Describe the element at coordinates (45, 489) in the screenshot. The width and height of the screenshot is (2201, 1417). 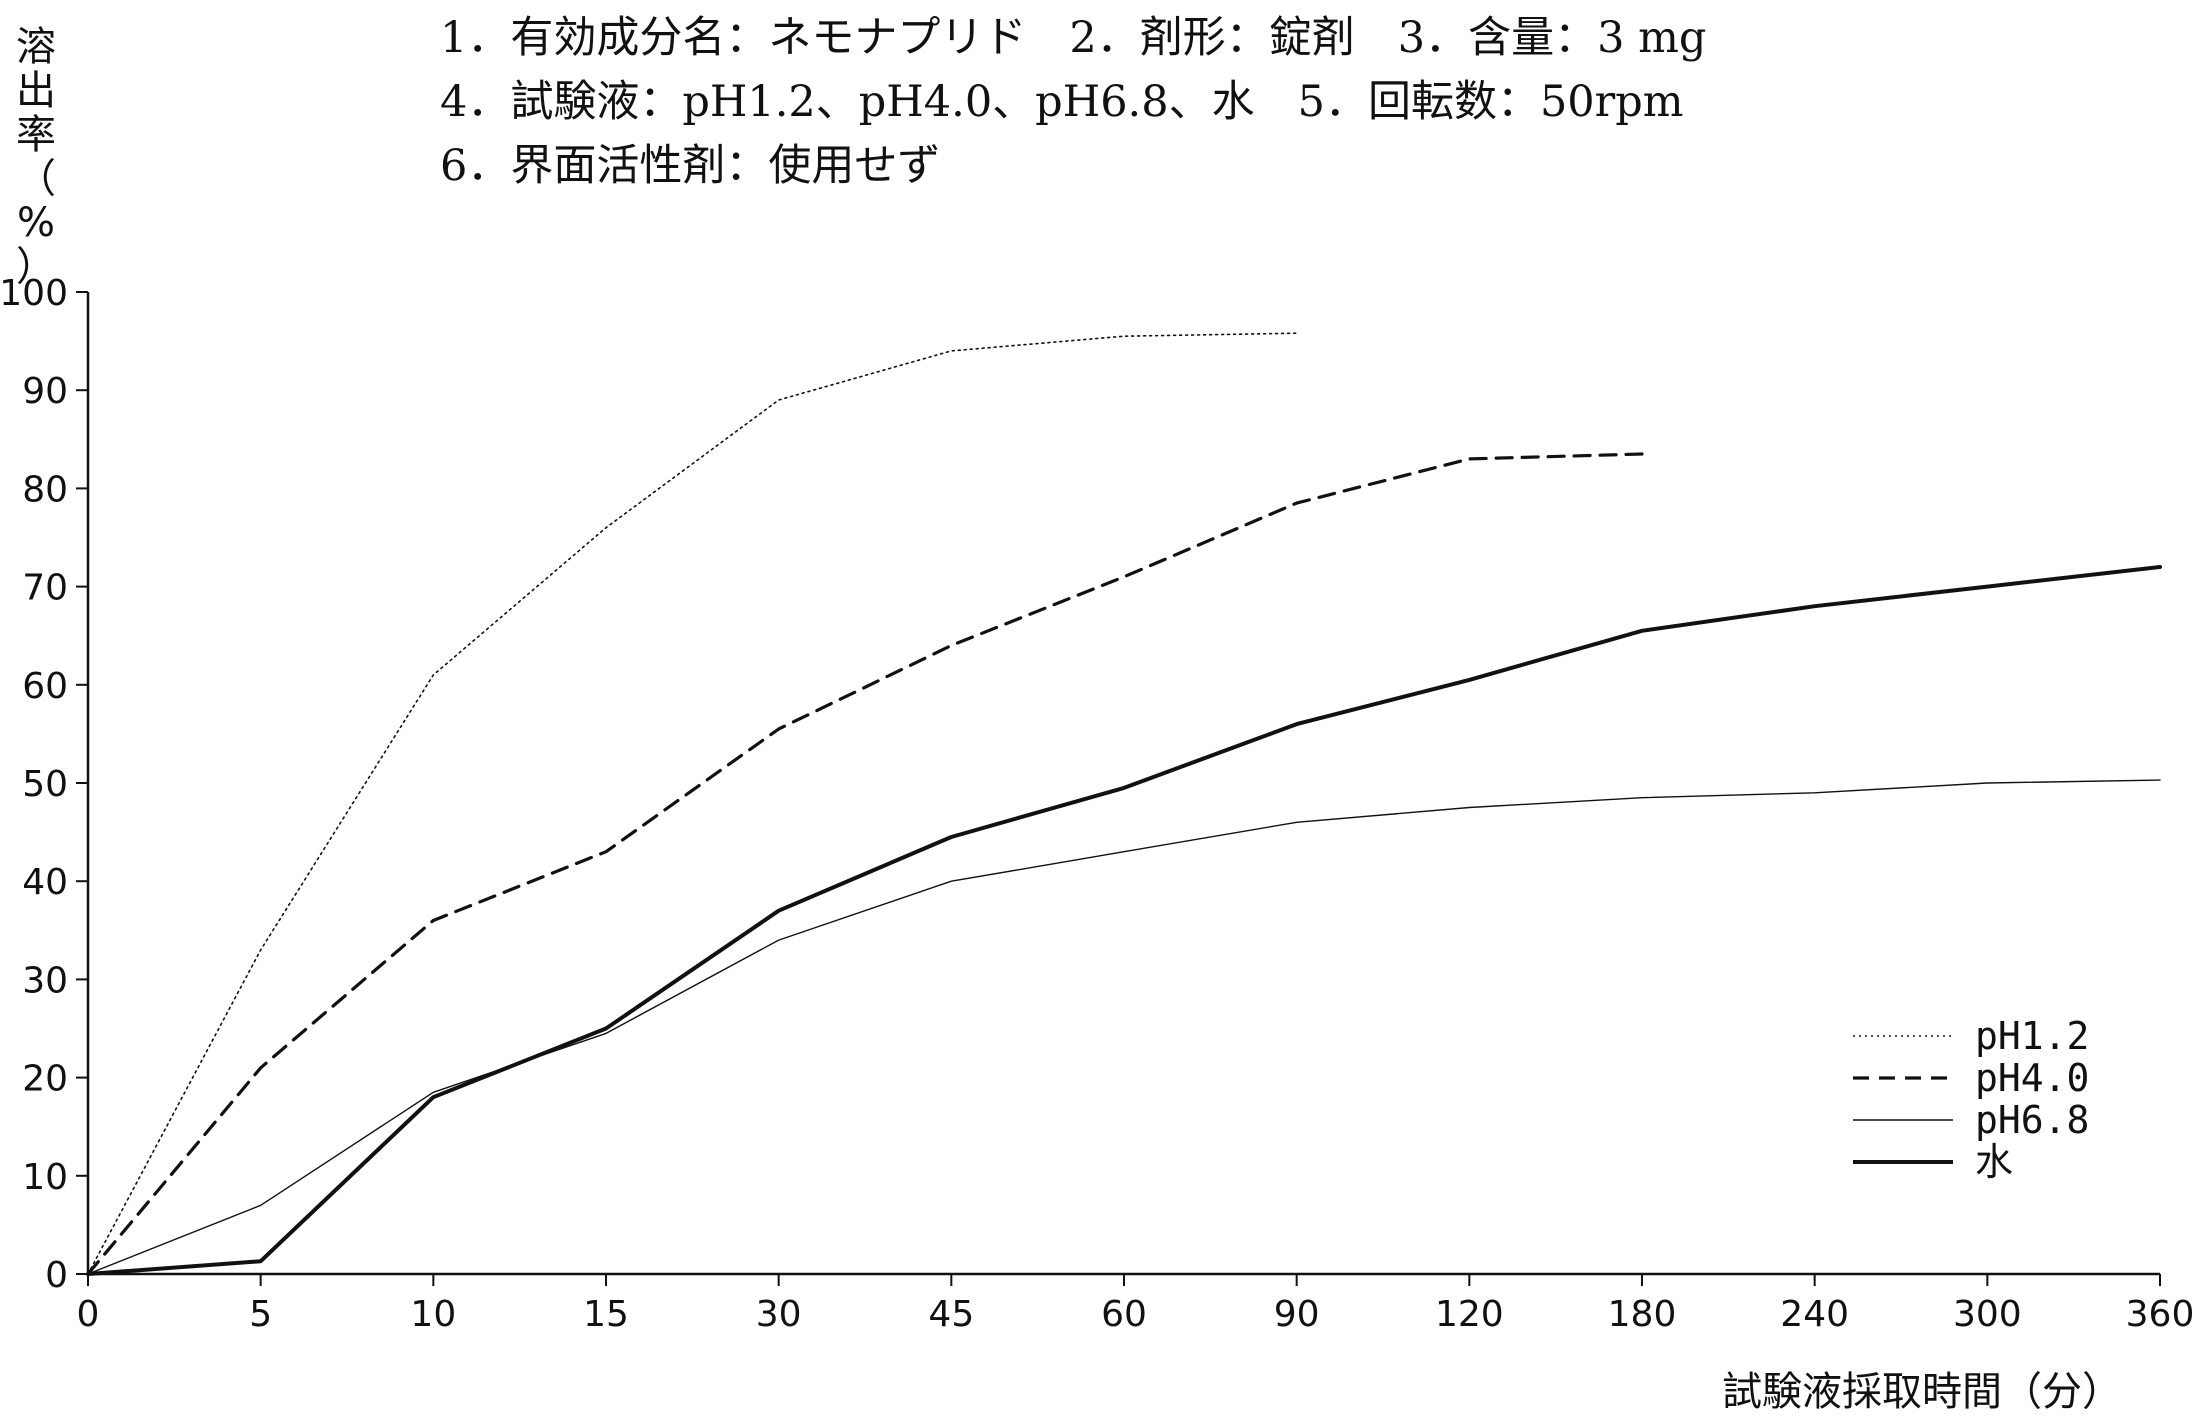
I see `y-tick-label: 80` at that location.